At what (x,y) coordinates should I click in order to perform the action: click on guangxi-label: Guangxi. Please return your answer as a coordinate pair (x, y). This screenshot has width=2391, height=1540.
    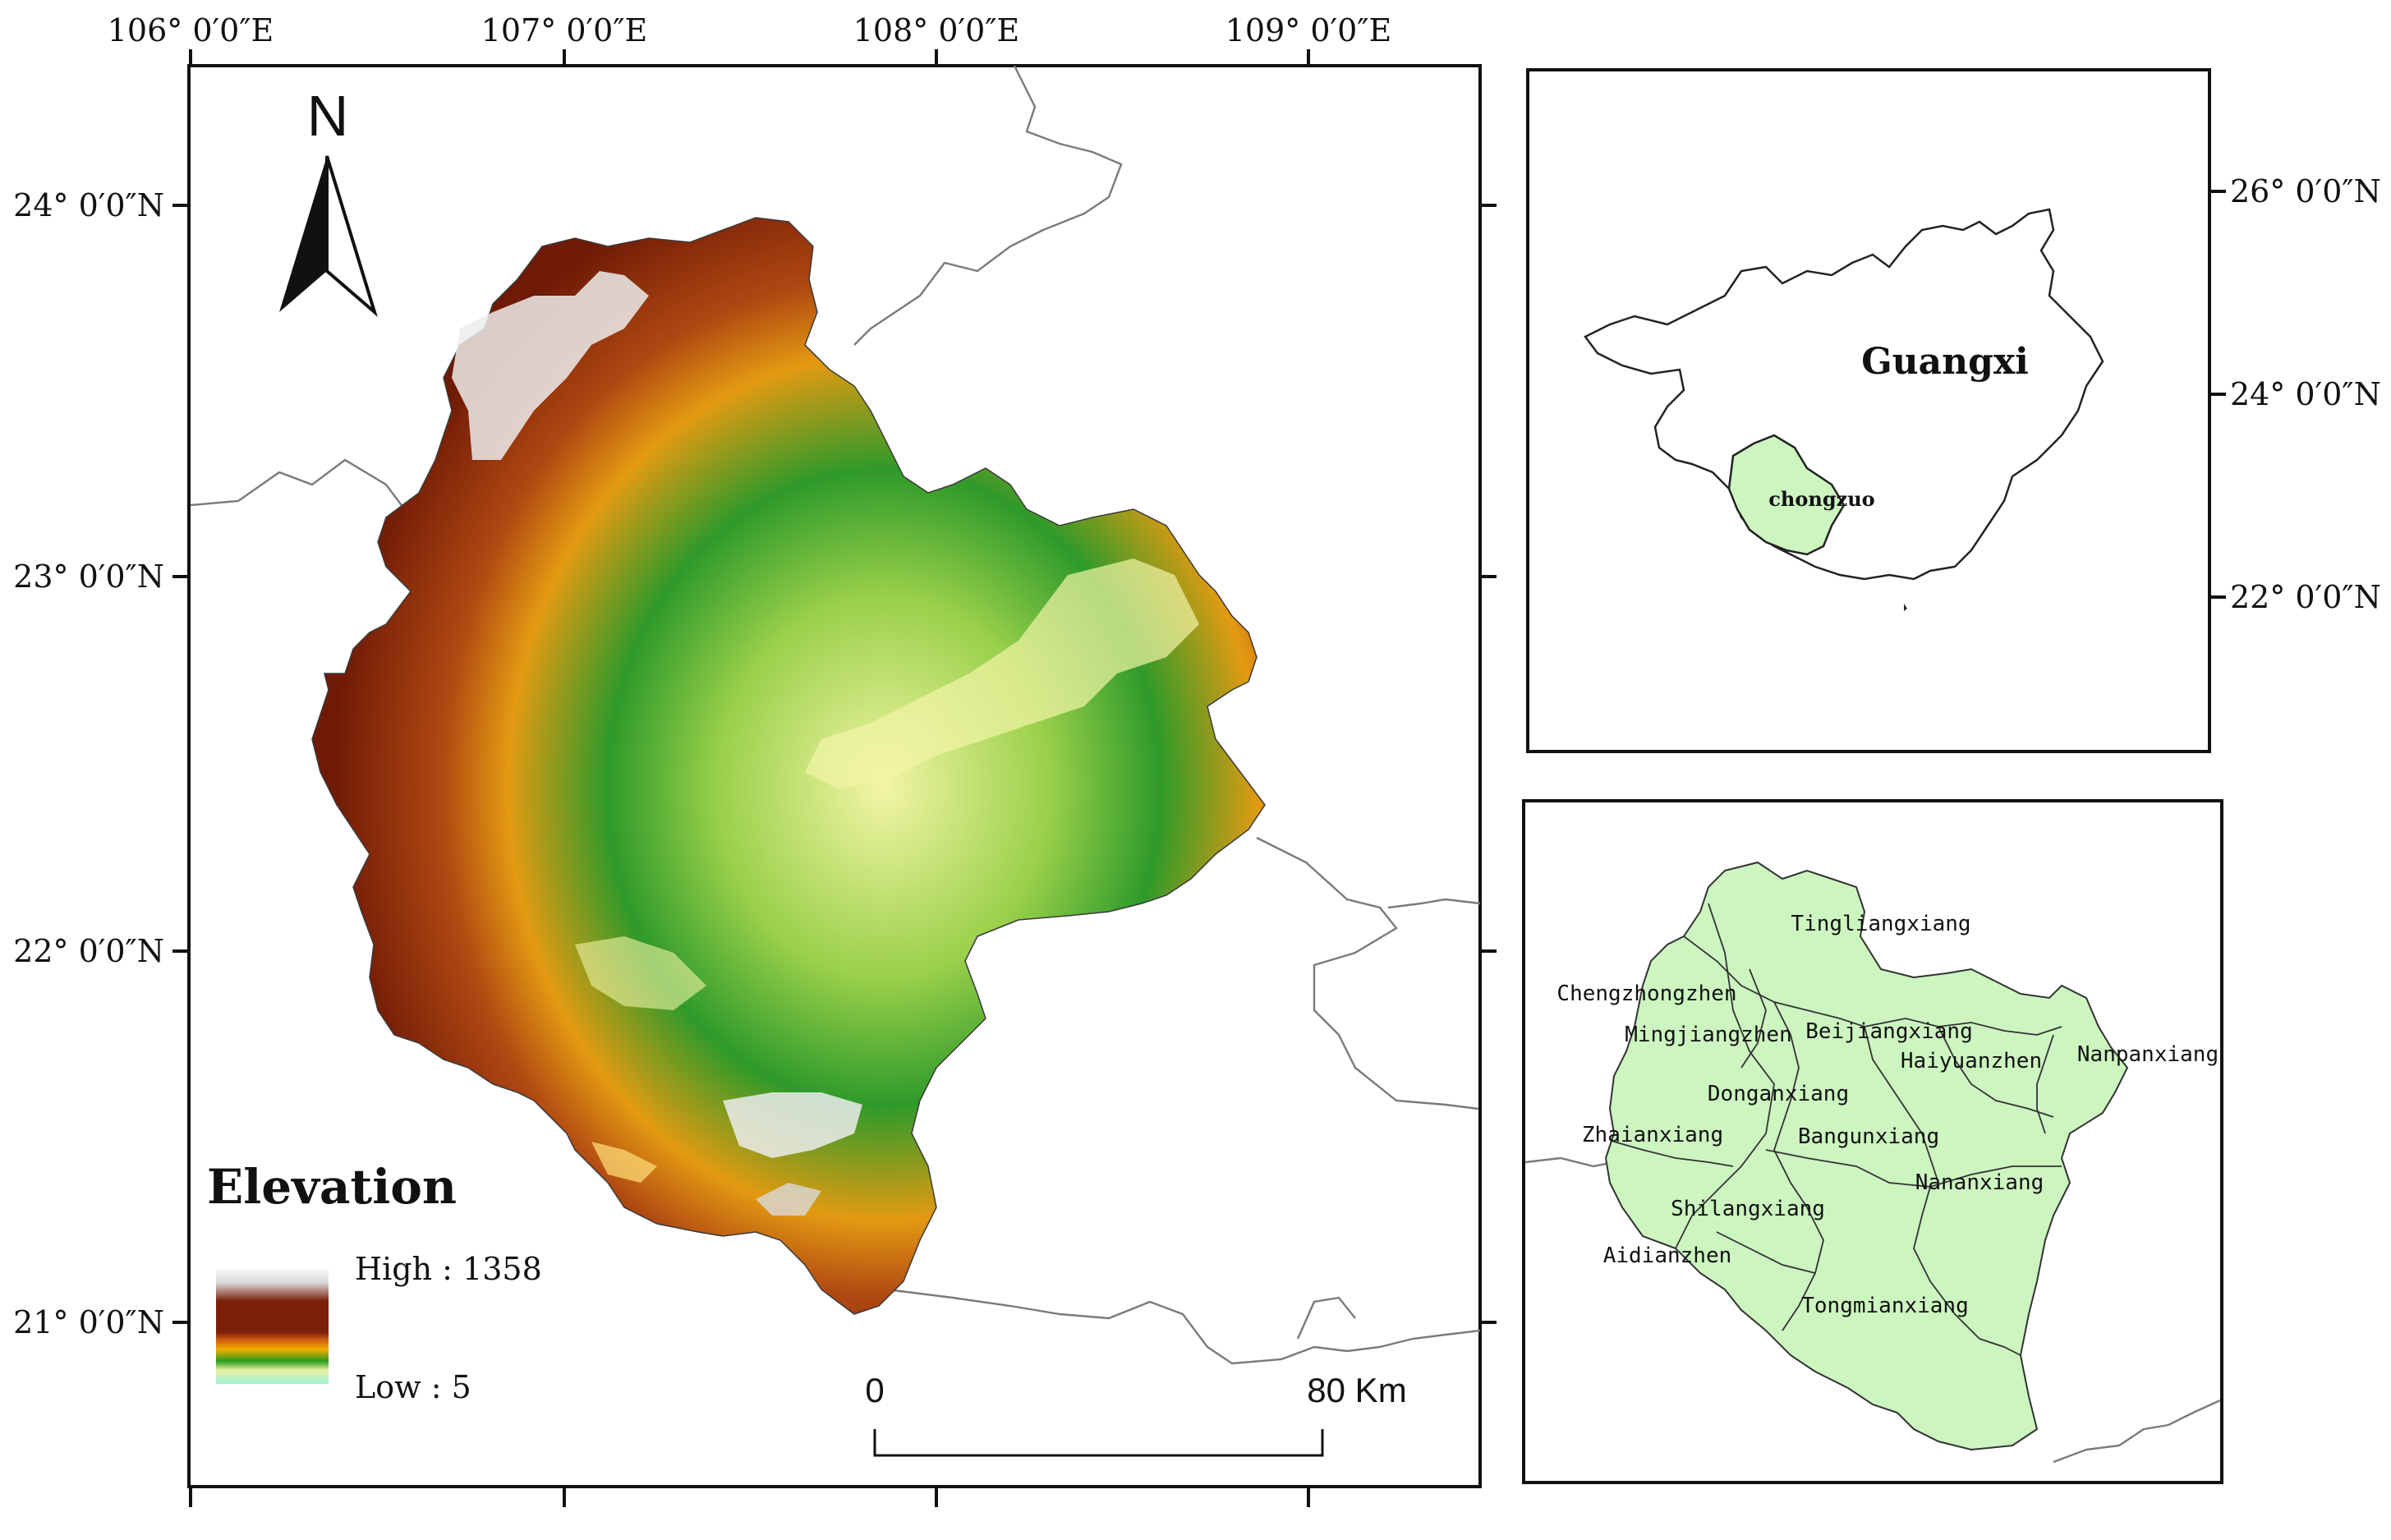
    Looking at the image, I should click on (1945, 362).